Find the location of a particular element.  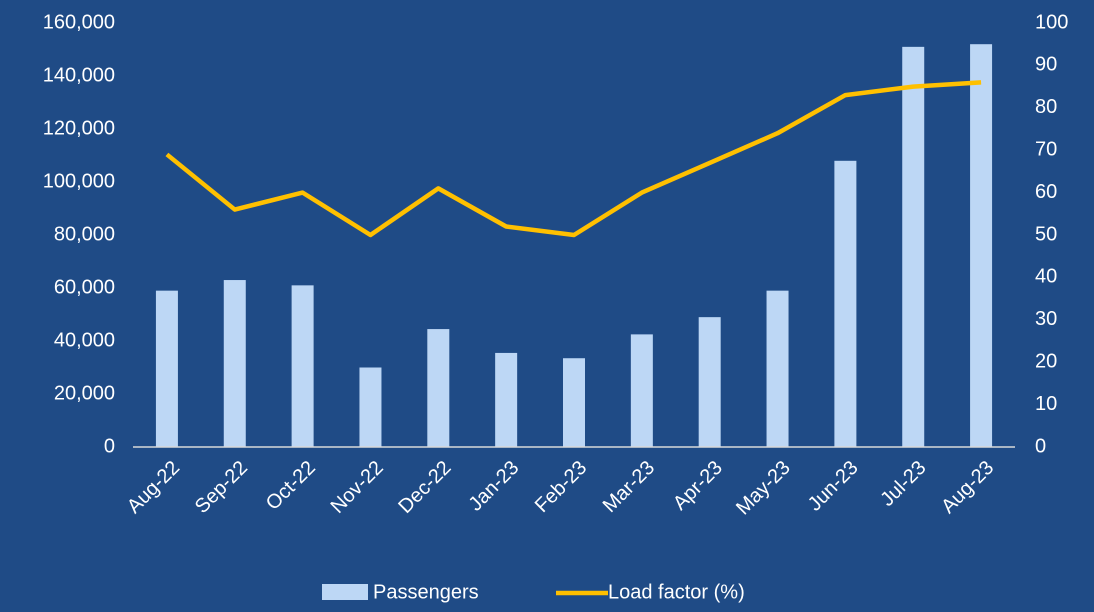

x-tick-label: Dec-22 is located at coordinates (424, 487).